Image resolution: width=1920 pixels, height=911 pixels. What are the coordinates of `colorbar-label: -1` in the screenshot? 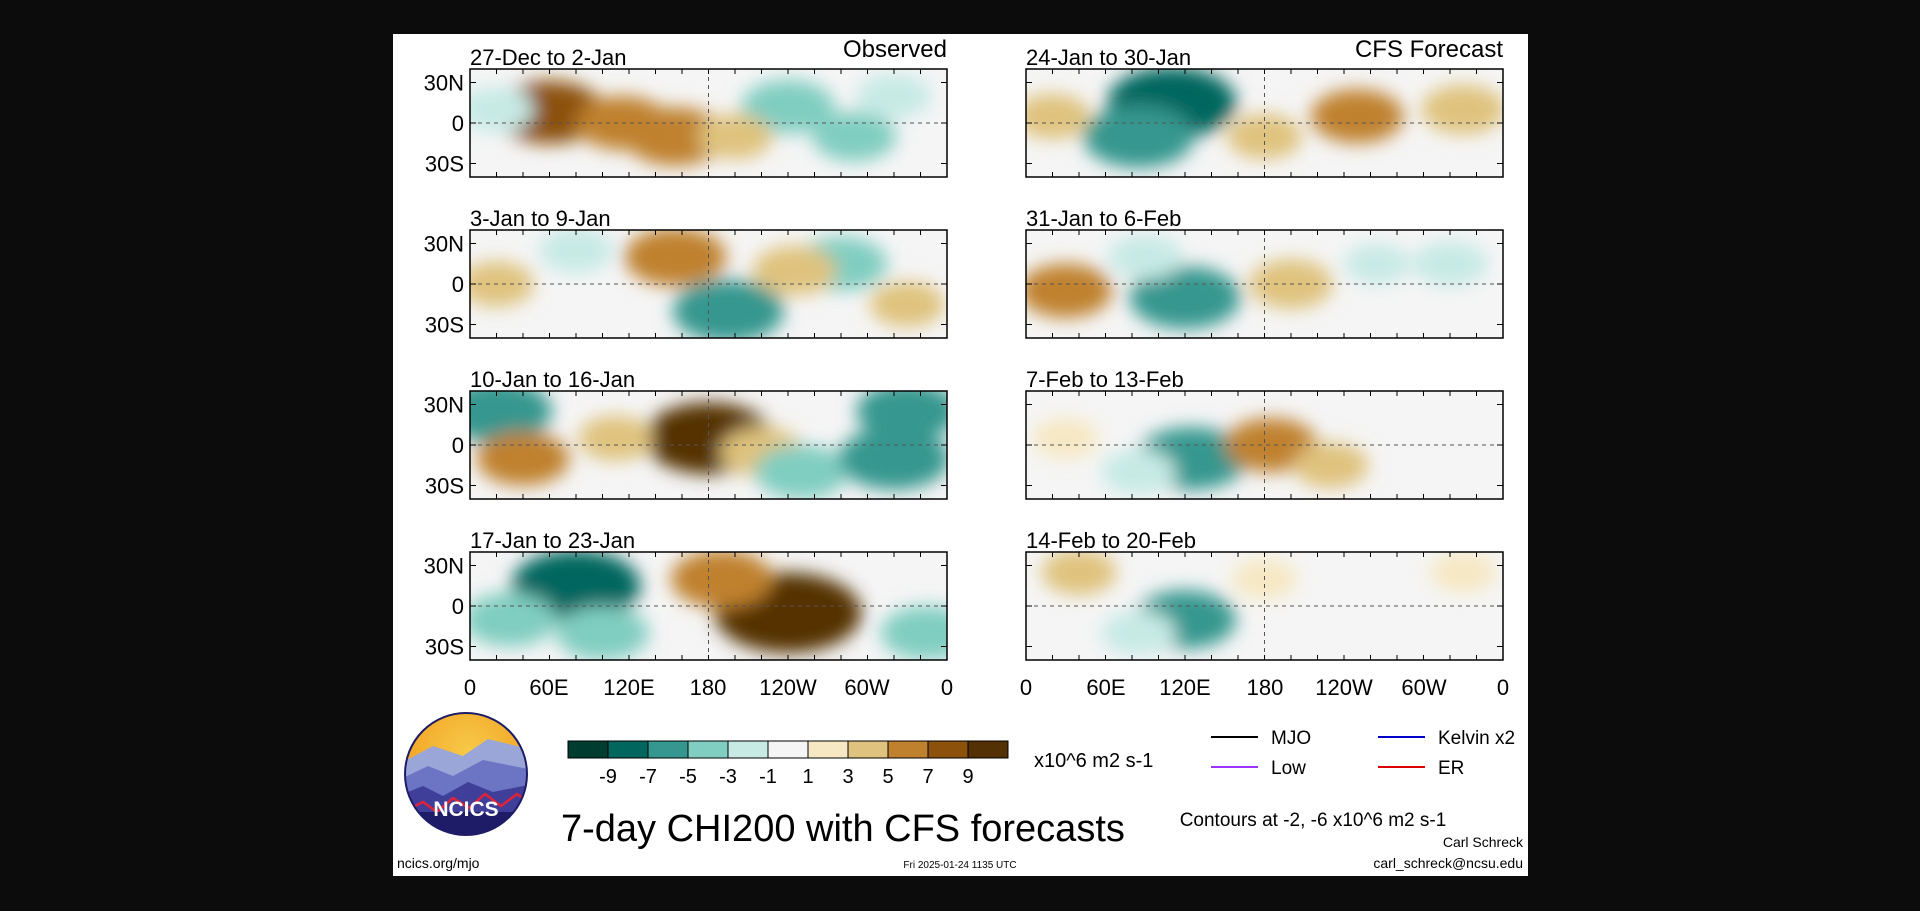 It's located at (768, 777).